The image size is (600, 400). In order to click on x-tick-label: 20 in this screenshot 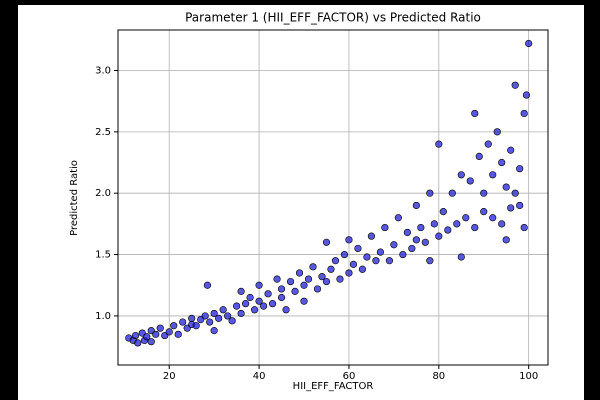, I will do `click(169, 376)`.